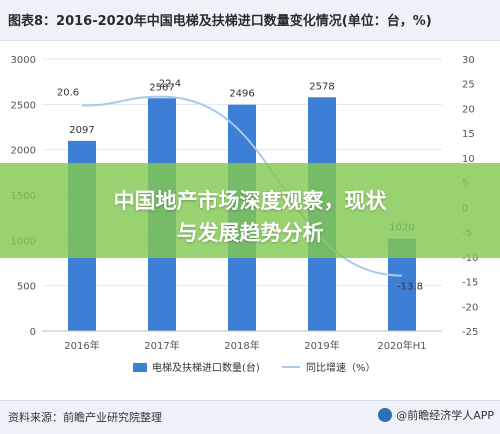 This screenshot has height=434, width=500. I want to click on legend-line-label: 同比增速（%）, so click(341, 367).